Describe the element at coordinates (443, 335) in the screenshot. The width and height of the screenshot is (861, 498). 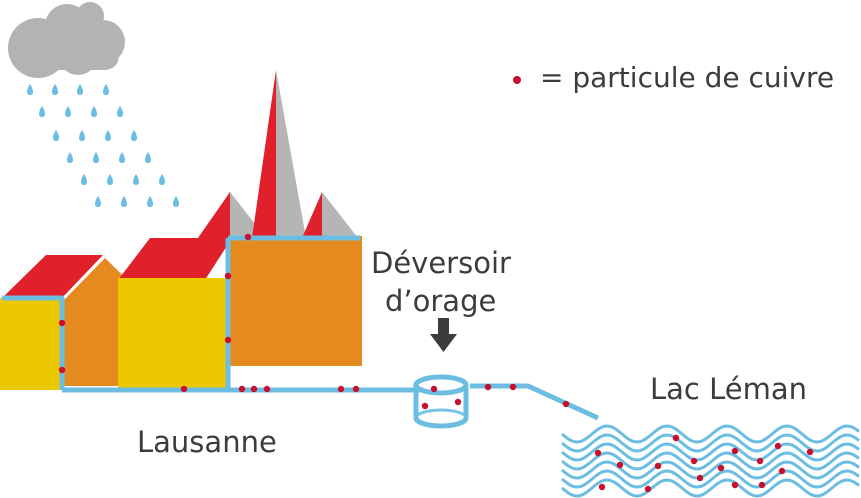
I see `arrow-down-icon` at that location.